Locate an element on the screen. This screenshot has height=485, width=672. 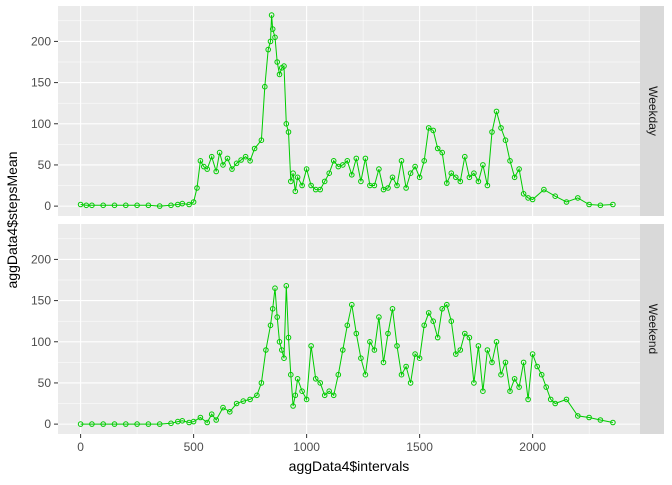
strip-label-weekend: Weekend is located at coordinates (653, 329).